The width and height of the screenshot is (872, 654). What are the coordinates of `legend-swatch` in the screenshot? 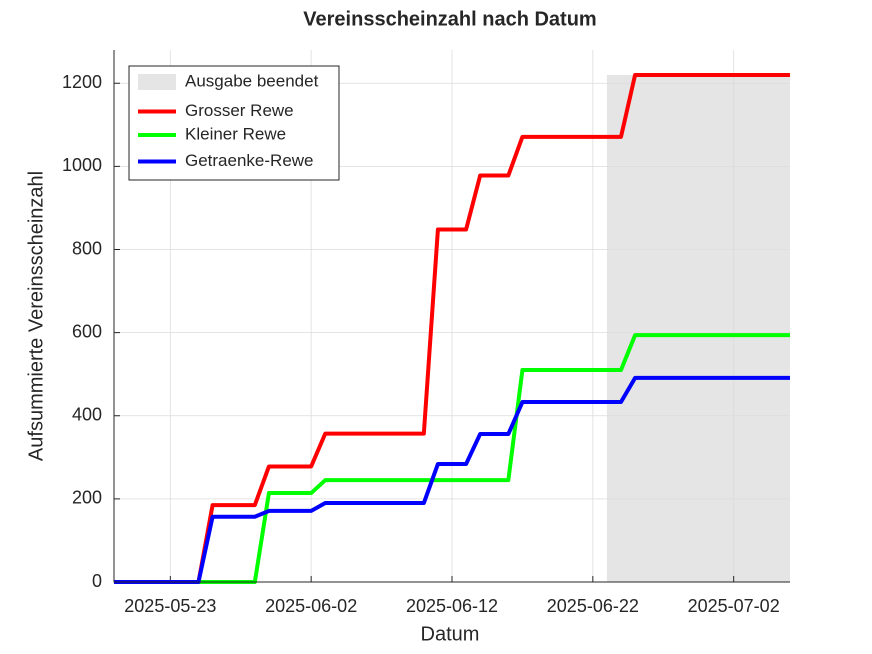 It's located at (157, 82).